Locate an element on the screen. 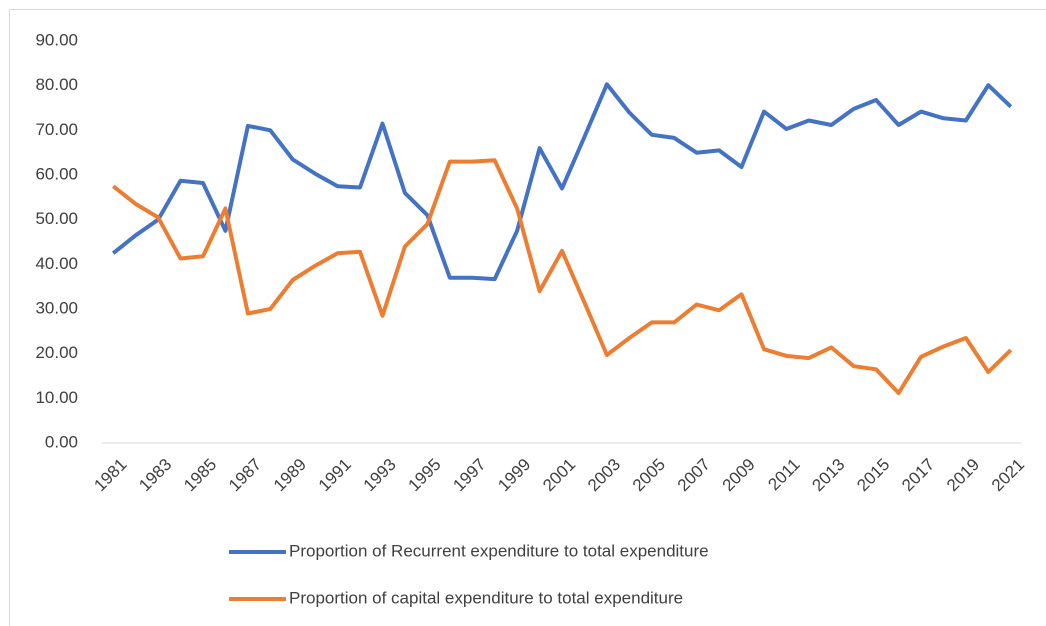 This screenshot has width=1046, height=626. y-tick-label: 70.00 is located at coordinates (56, 129).